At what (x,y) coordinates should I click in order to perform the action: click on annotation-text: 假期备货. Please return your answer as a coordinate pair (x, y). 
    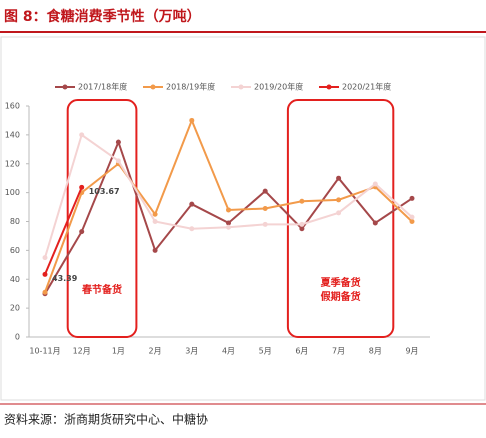
    Looking at the image, I should click on (341, 296).